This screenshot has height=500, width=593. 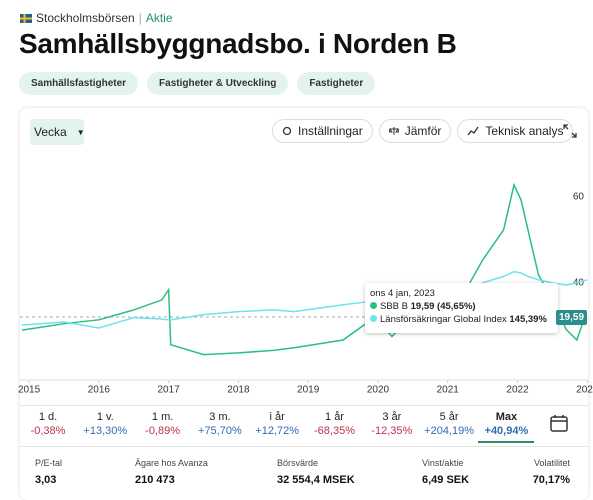 I want to click on x-tick-label: 2016, so click(x=99, y=390).